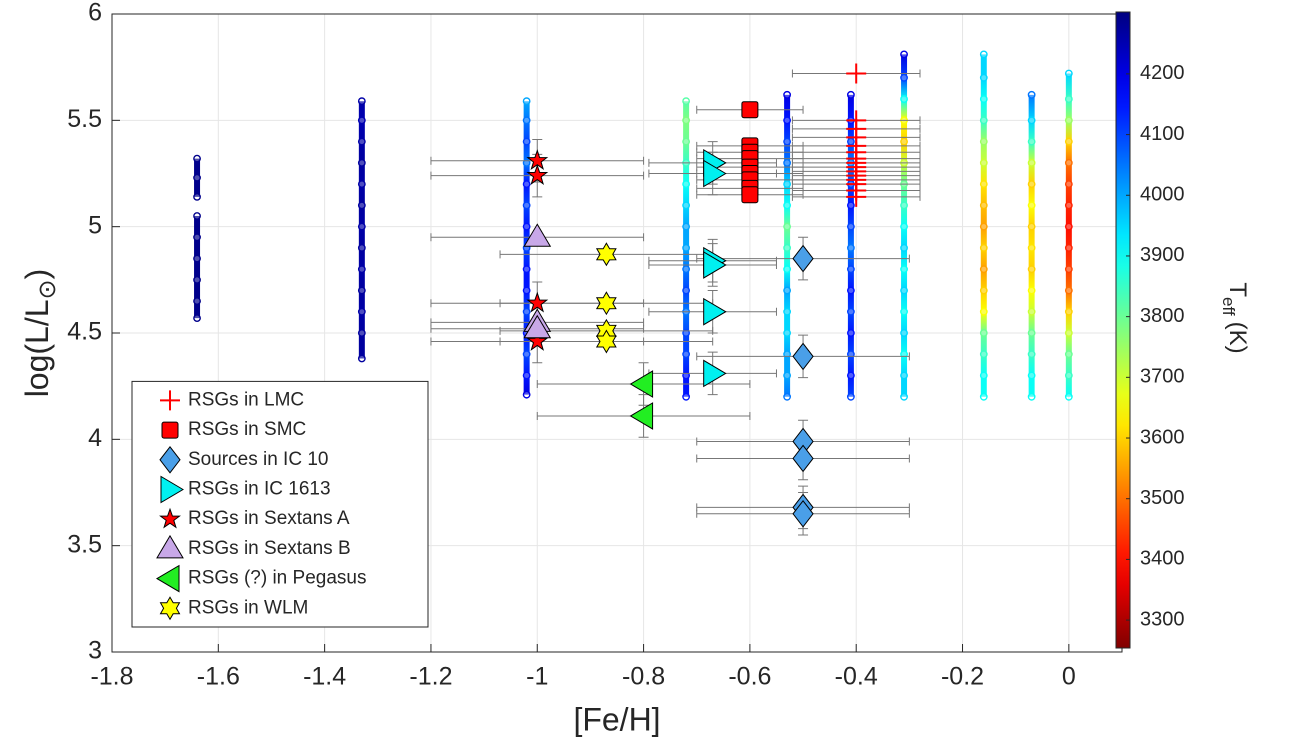  I want to click on x-tick-label: -0.4, so click(856, 677).